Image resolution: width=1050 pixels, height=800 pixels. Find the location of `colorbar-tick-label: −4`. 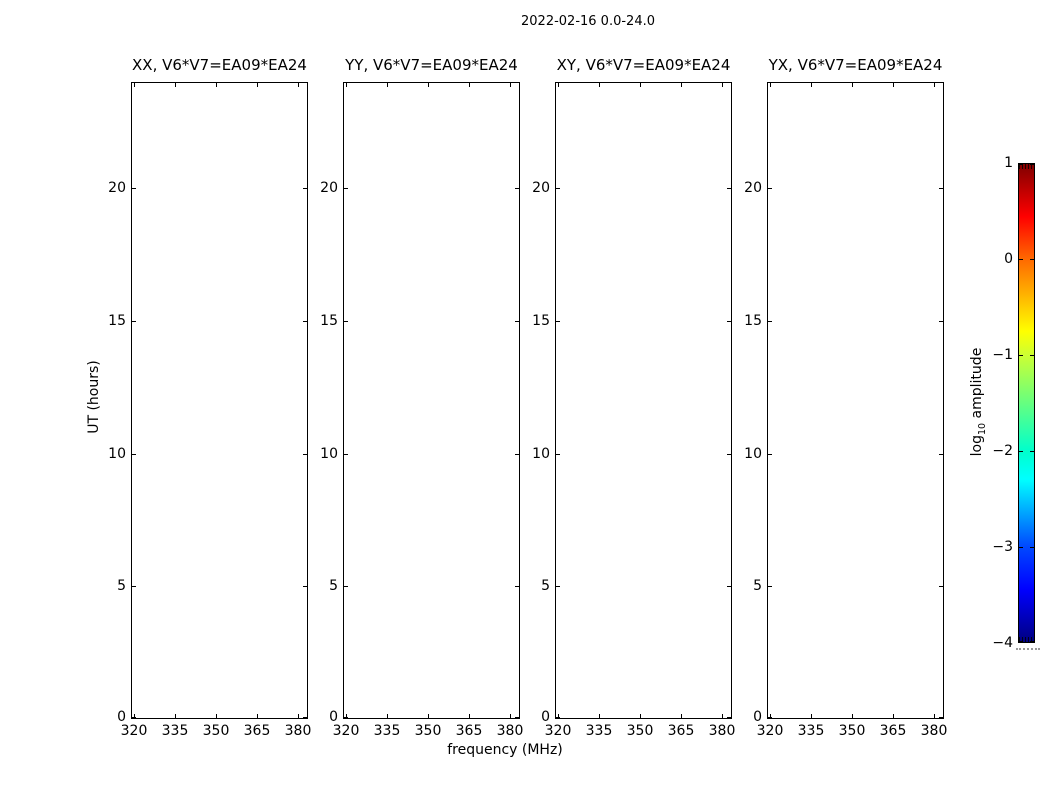

colorbar-tick-label: −4 is located at coordinates (1002, 643).